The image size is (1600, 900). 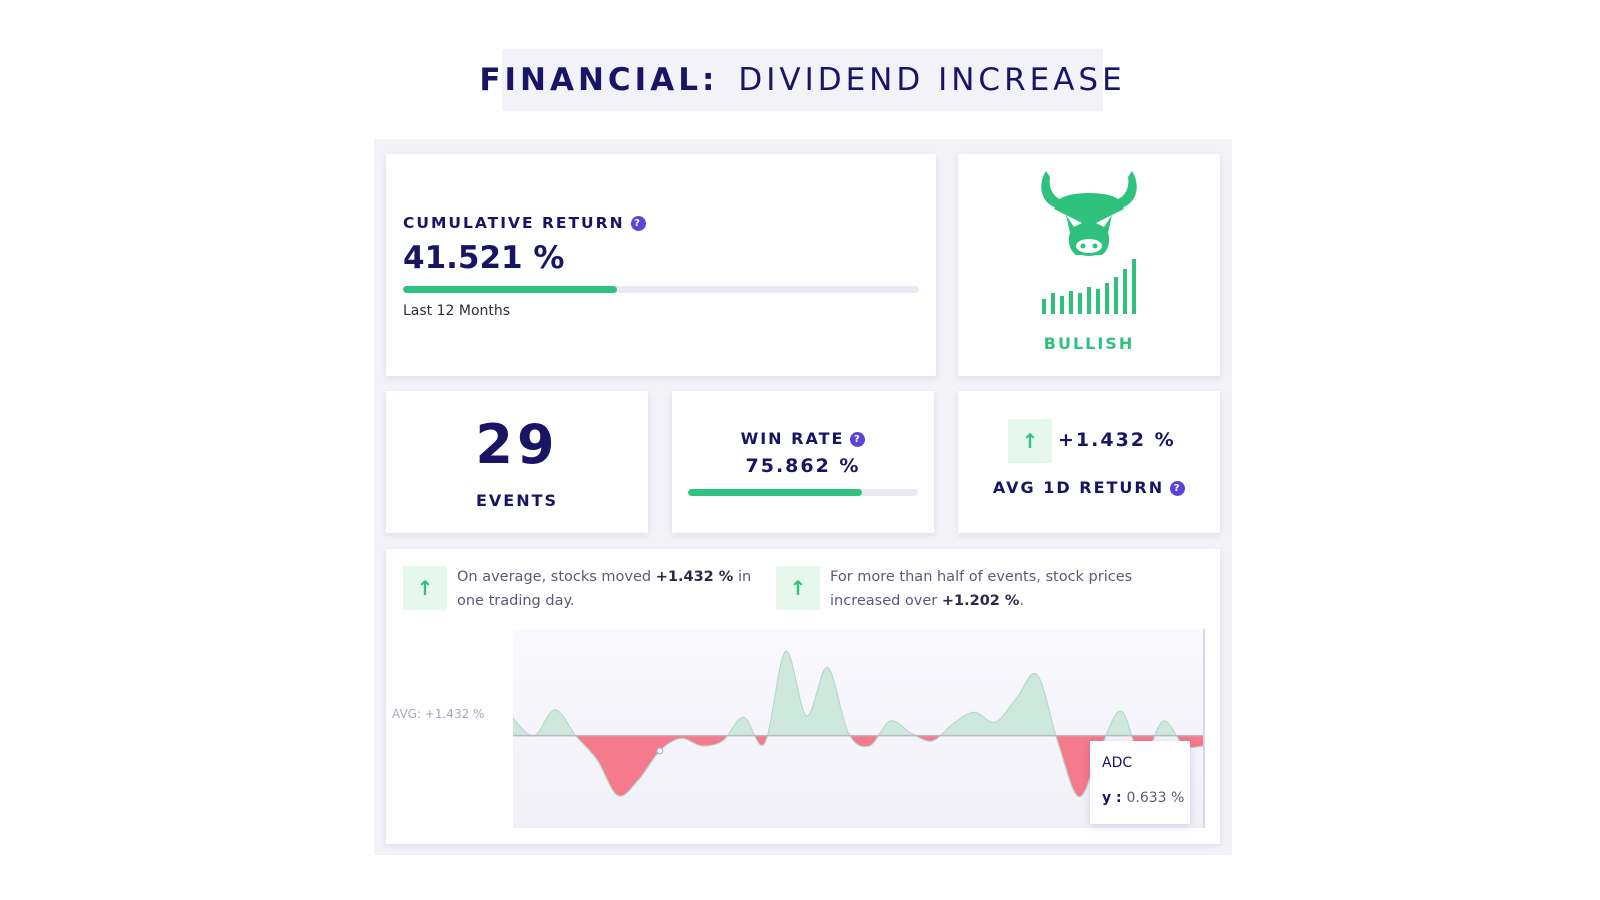 I want to click on cumulative-return-progress, so click(x=661, y=289).